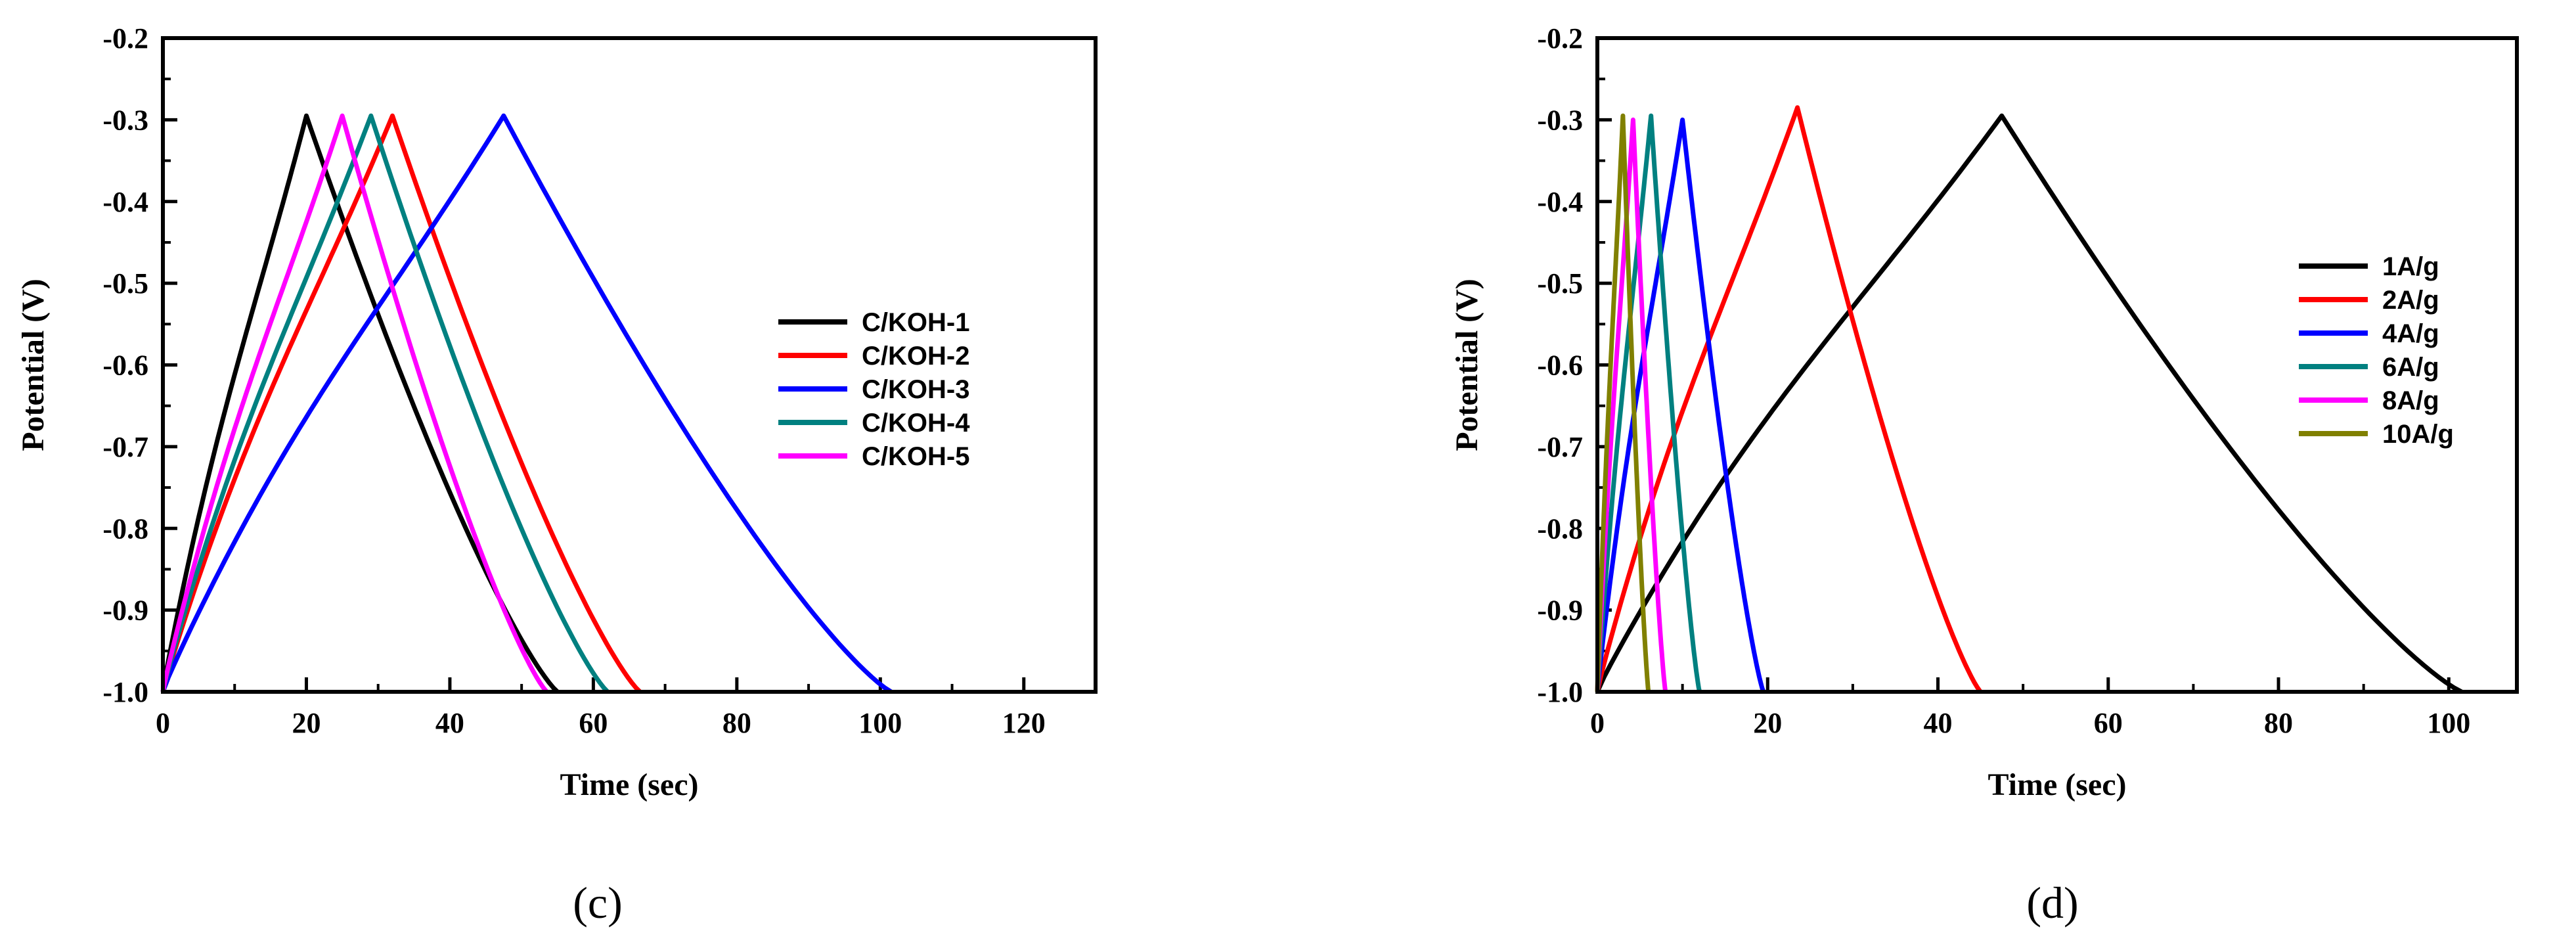  Describe the element at coordinates (2411, 367) in the screenshot. I see `legend-label: 6A/g` at that location.